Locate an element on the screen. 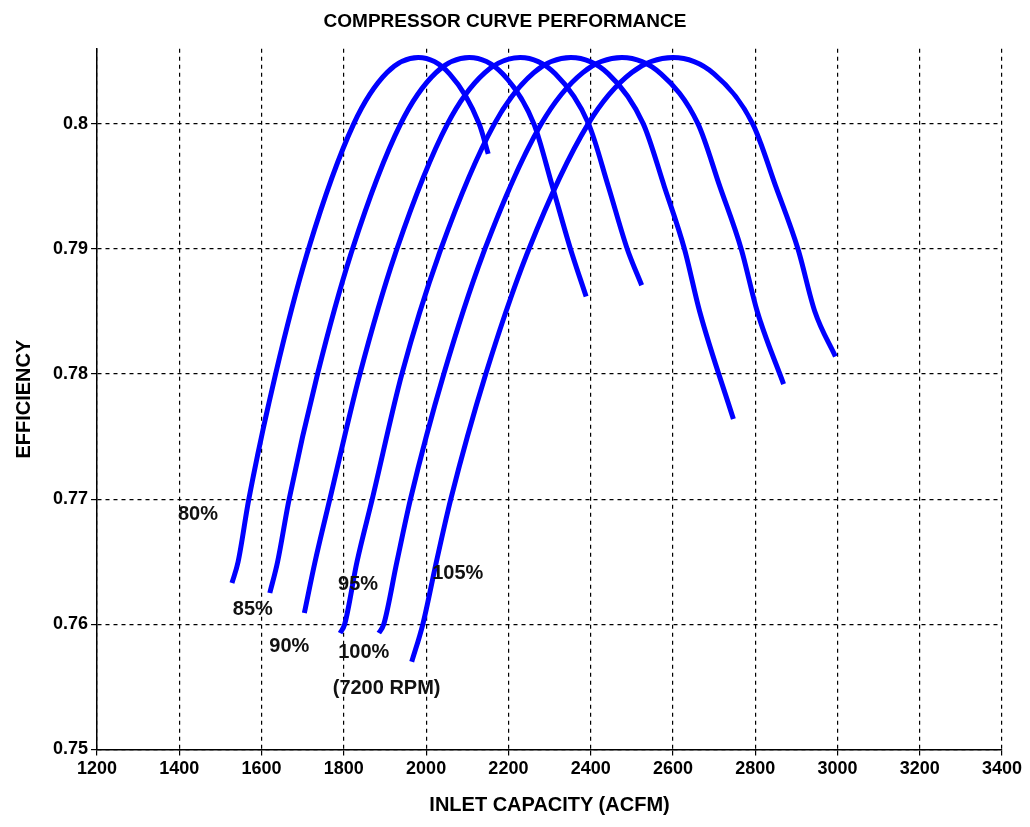 The image size is (1030, 827). series-label: 80% is located at coordinates (198, 512).